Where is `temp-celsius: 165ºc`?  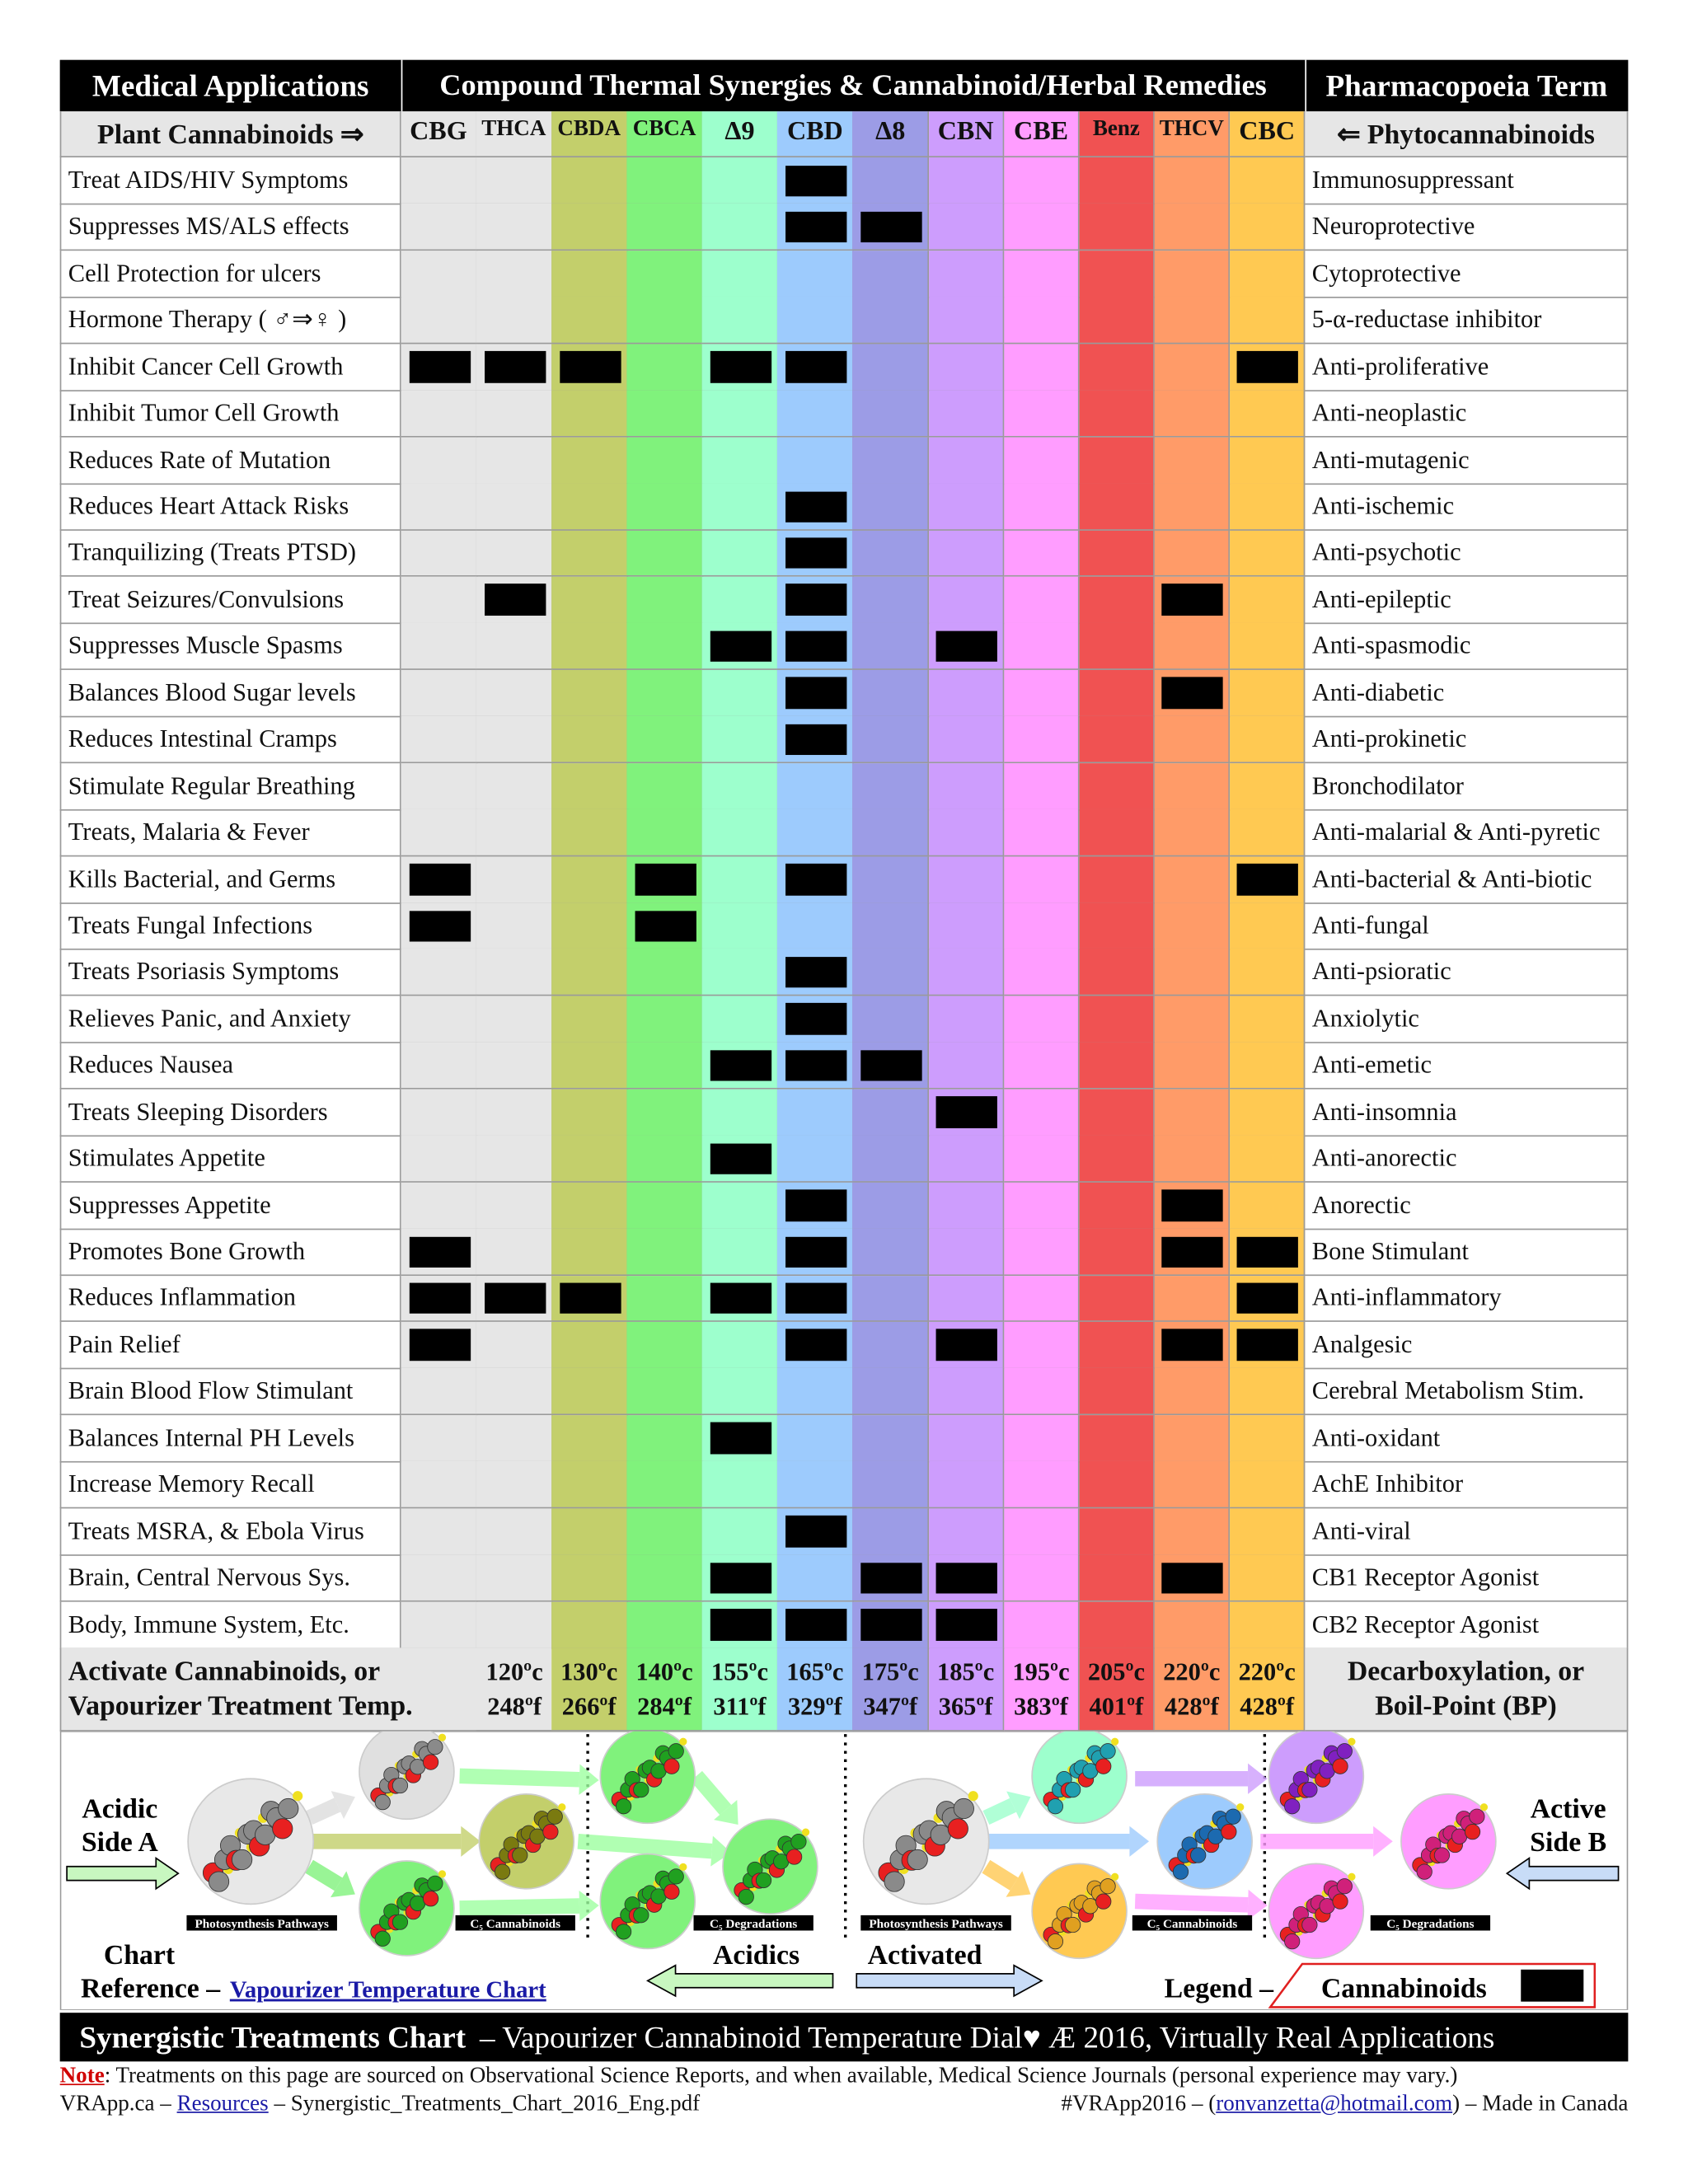
temp-celsius: 165ºc is located at coordinates (815, 1671).